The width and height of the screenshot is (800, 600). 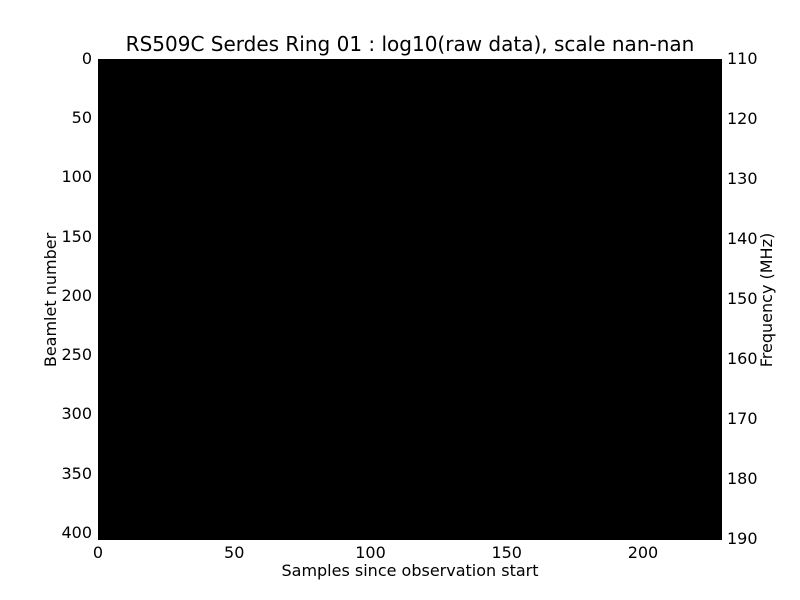 I want to click on y-tick-label-left: 400, so click(x=76, y=532).